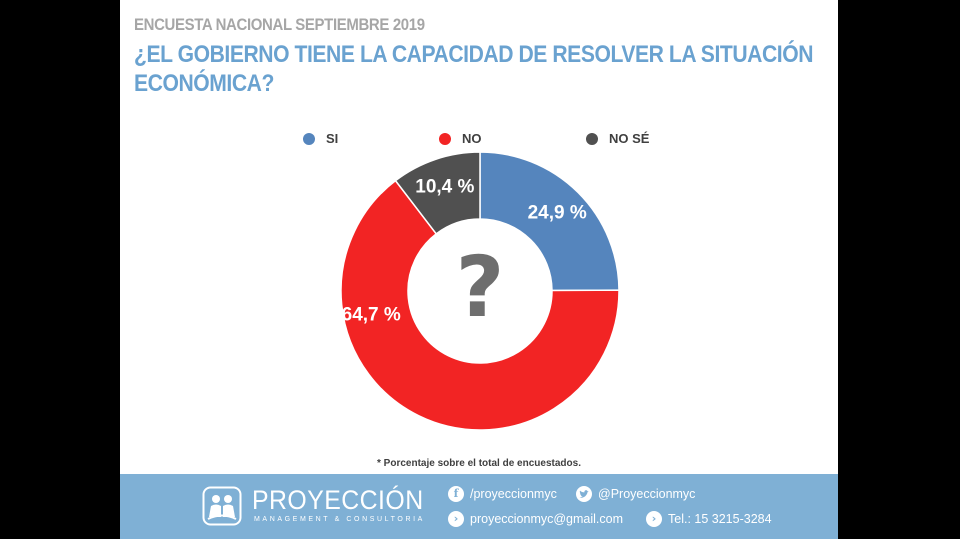 This screenshot has height=539, width=960. Describe the element at coordinates (547, 519) in the screenshot. I see `email-address: proyeccionmyc@gmail.com` at that location.